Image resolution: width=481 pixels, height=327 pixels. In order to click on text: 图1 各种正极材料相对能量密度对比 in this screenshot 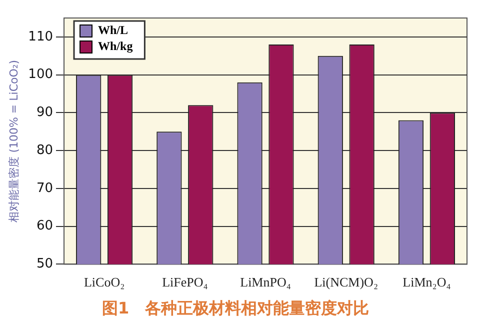, I will do `click(236, 308)`.